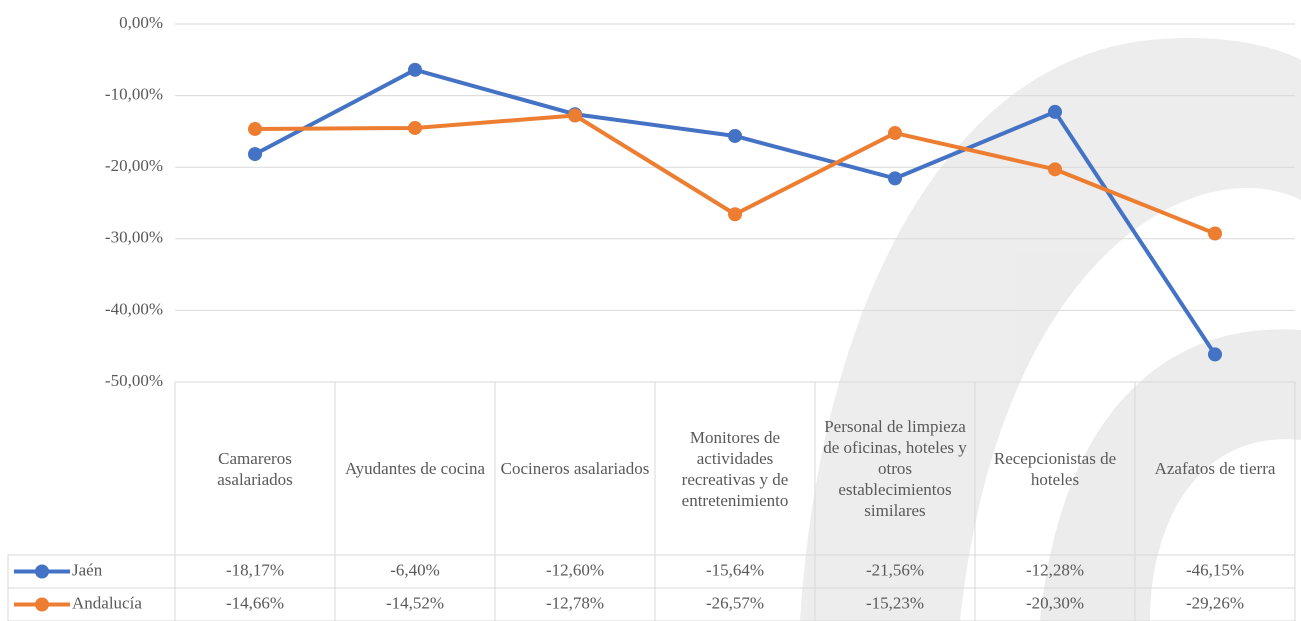 This screenshot has width=1301, height=621. I want to click on y-tick-label: -30,00%, so click(134, 237).